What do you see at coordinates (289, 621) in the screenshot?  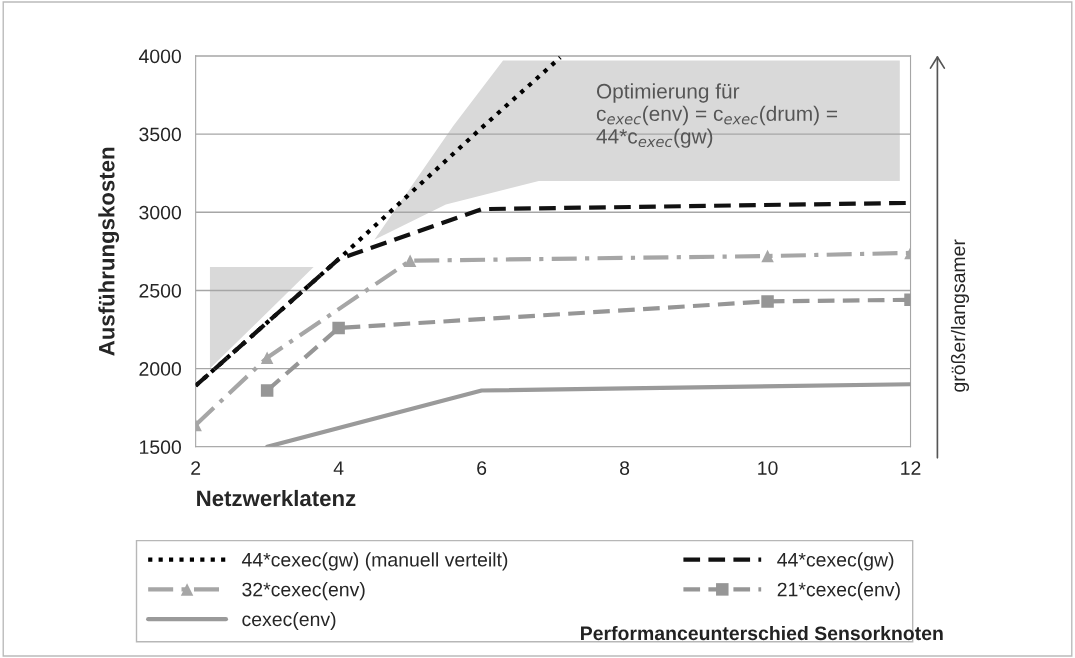 I see `legend-label: cexec(env)` at bounding box center [289, 621].